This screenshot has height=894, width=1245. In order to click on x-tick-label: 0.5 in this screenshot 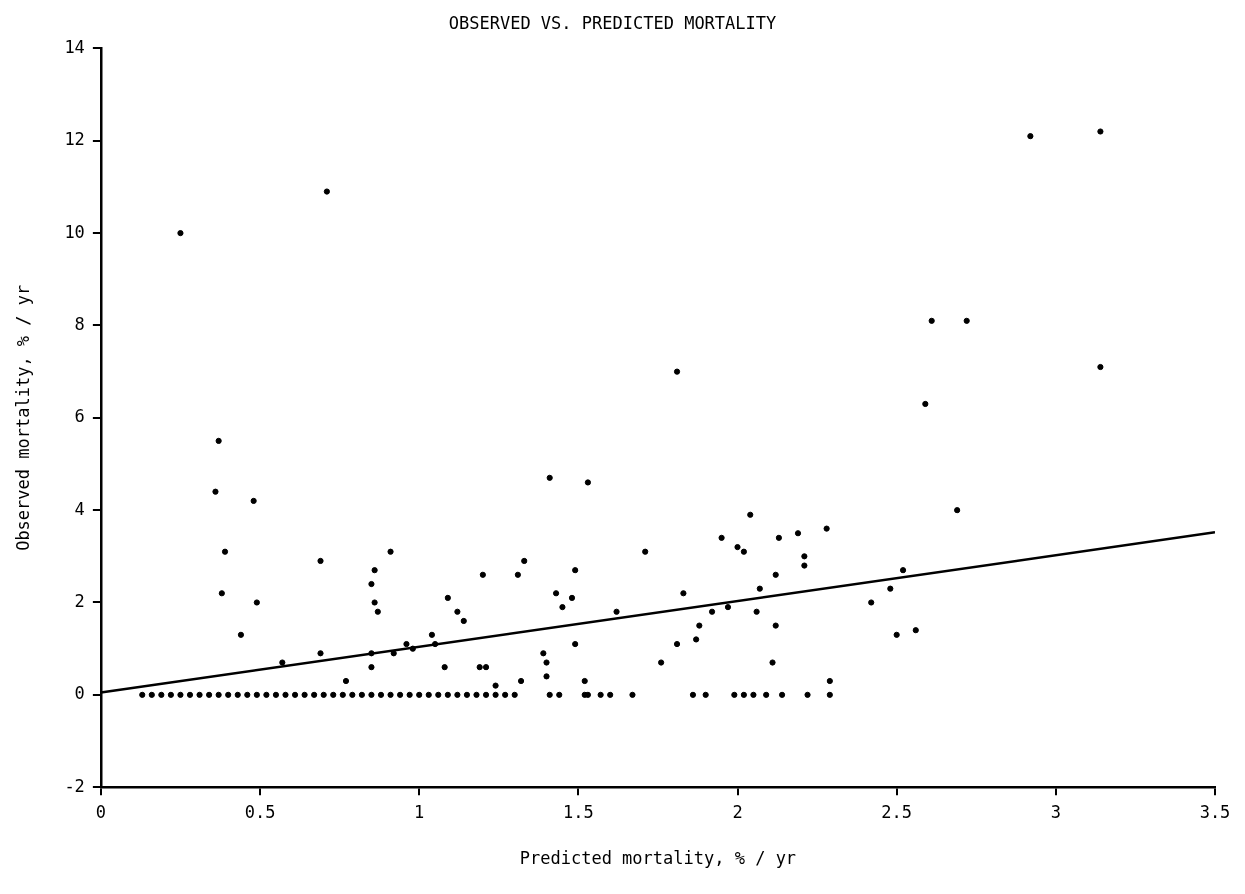, I will do `click(260, 811)`.